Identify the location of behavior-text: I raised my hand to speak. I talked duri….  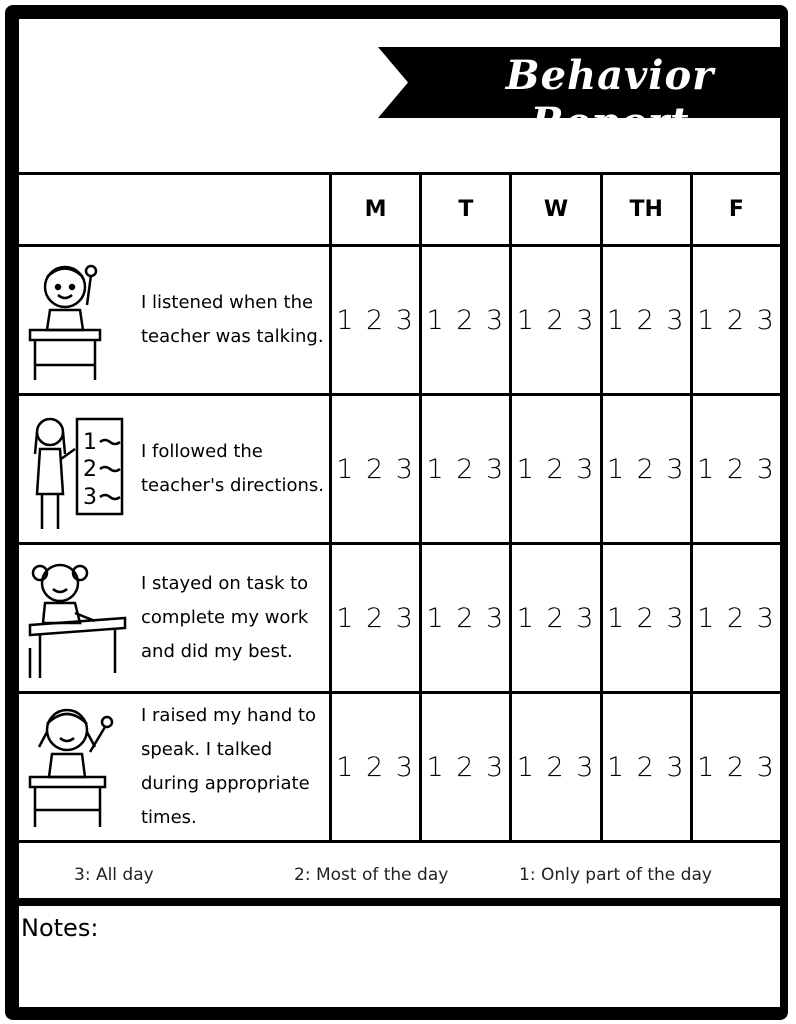
(229, 766).